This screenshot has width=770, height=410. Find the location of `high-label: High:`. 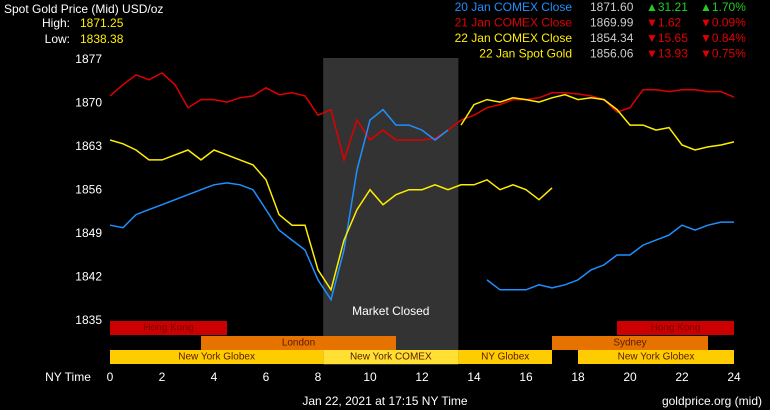

high-label: High: is located at coordinates (56, 23).